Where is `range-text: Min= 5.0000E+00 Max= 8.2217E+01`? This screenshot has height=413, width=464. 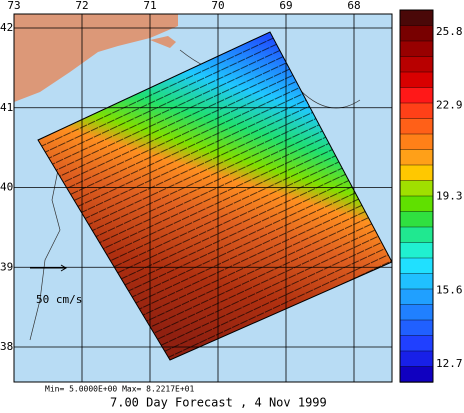 range-text: Min= 5.0000E+00 Max= 8.2217E+01 is located at coordinates (119, 389).